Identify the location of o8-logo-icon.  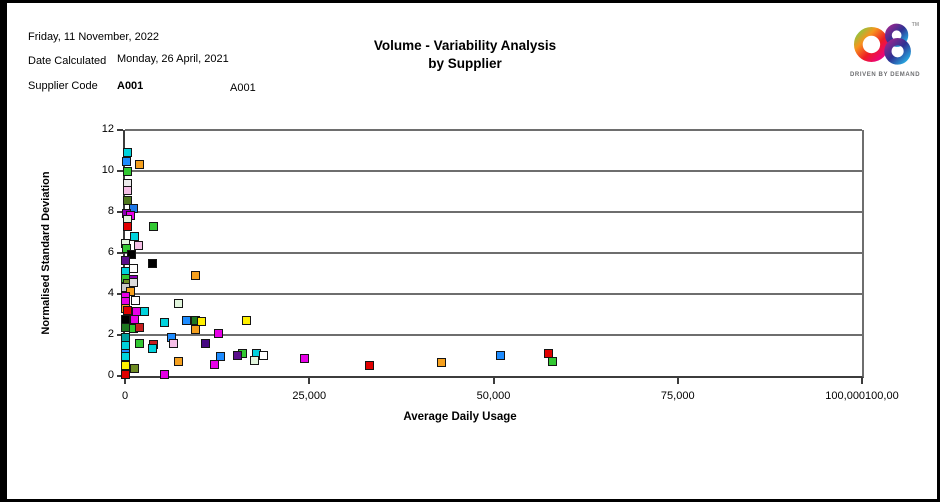
(882, 44).